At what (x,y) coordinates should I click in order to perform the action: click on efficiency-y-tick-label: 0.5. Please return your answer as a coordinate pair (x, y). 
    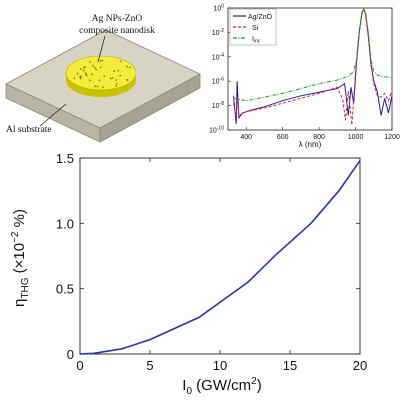
    Looking at the image, I should click on (65, 289).